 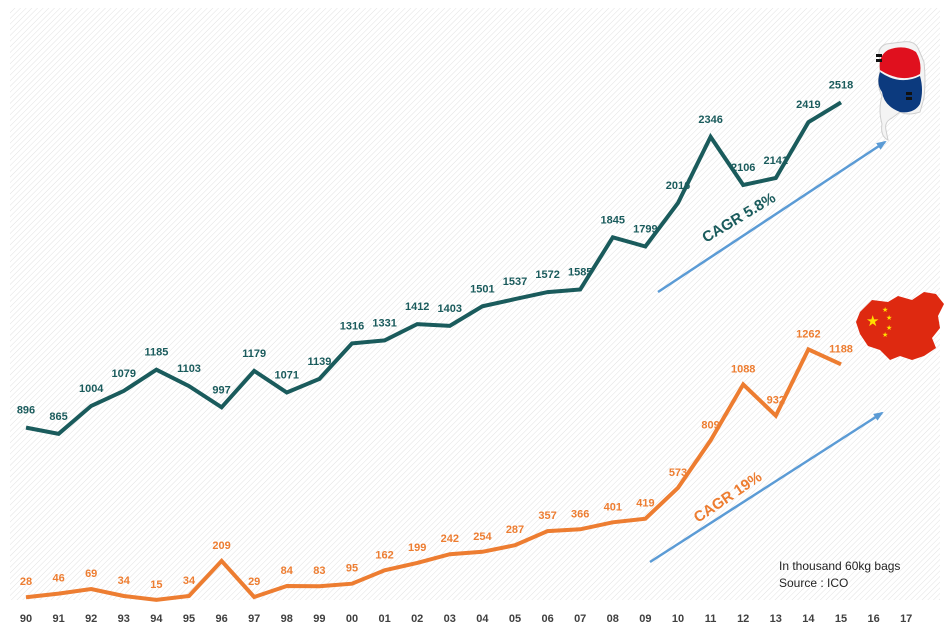 What do you see at coordinates (645, 230) in the screenshot?
I see `korea-label-09: 1799` at bounding box center [645, 230].